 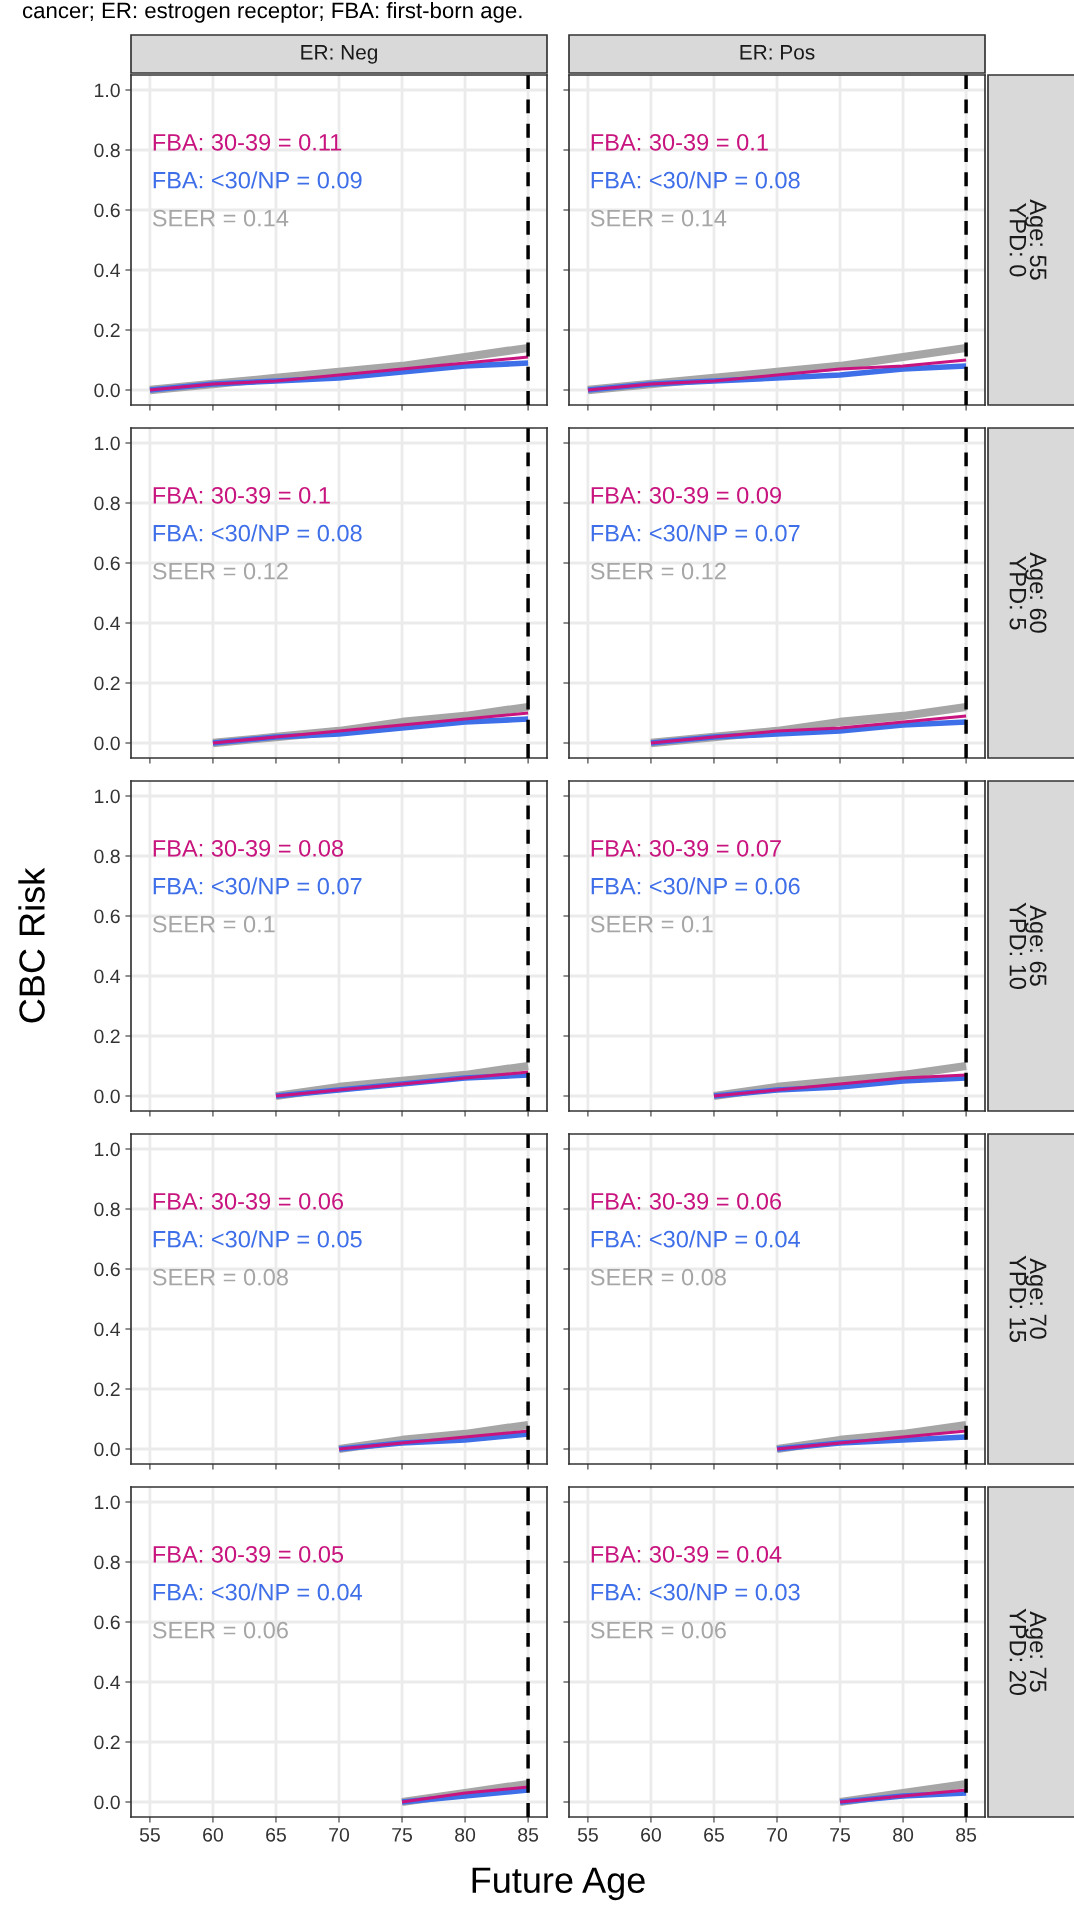 I want to click on y2-axis-title: Age: 75 YPD: 20, so click(x=1028, y=1652).